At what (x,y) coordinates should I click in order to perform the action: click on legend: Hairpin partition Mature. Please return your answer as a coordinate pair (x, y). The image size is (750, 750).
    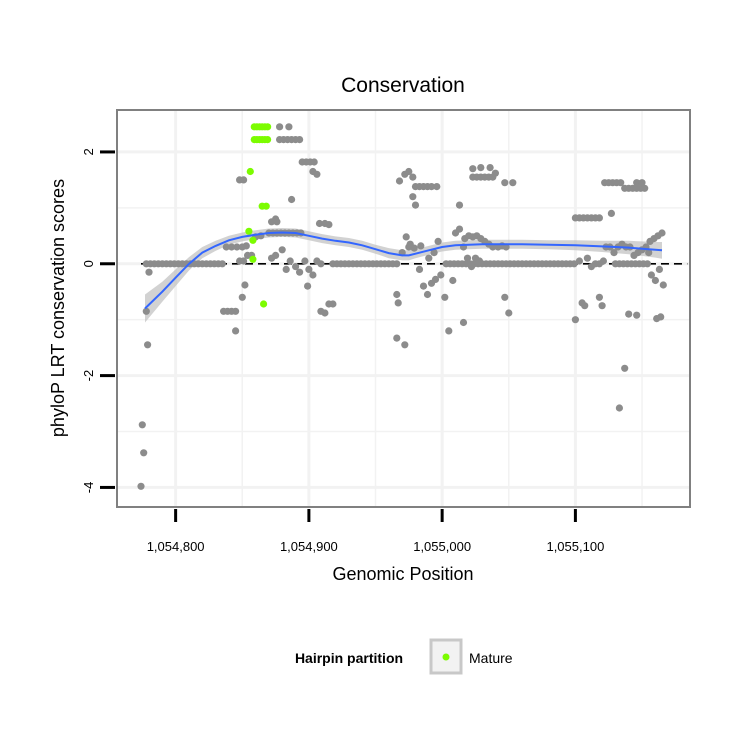
    Looking at the image, I should click on (404, 656).